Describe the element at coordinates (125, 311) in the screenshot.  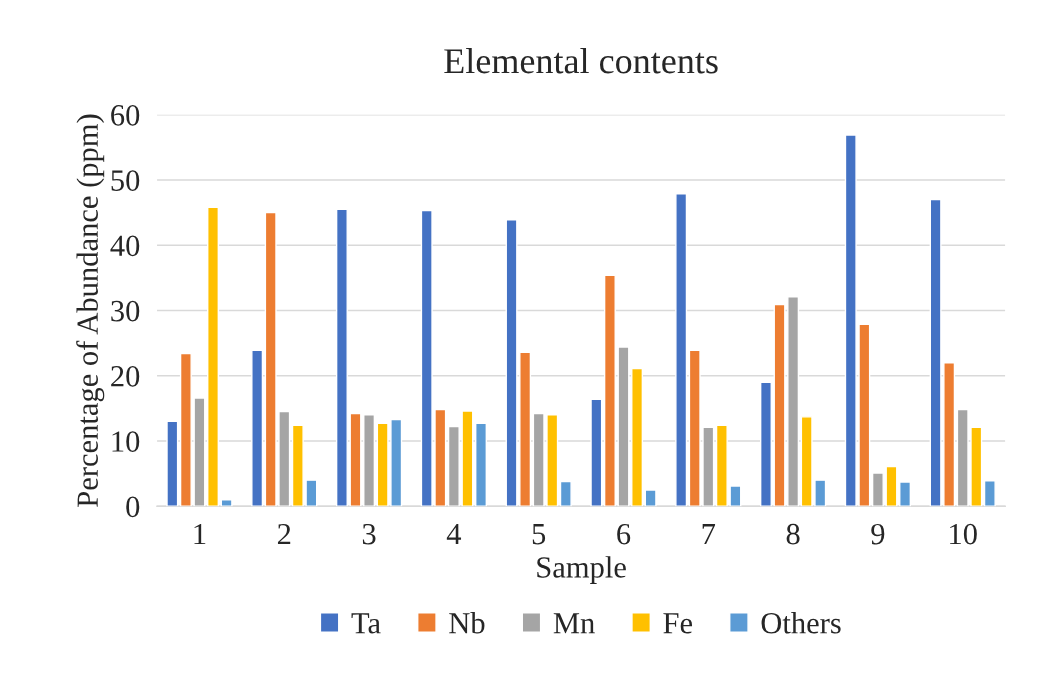
I see `y-tick-label: 30` at that location.